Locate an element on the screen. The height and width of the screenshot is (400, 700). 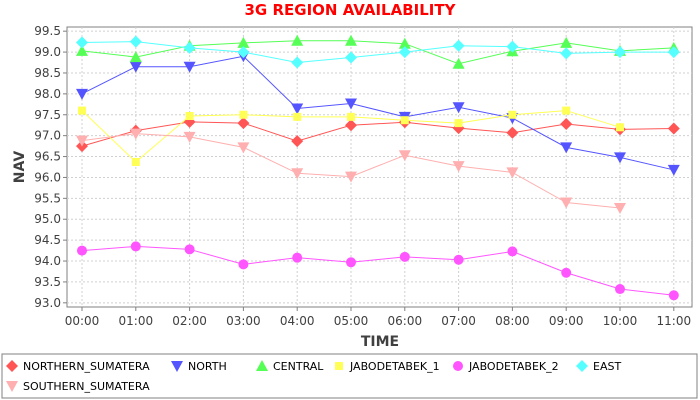
legend-item: JABODETABEK_1 is located at coordinates (387, 366).